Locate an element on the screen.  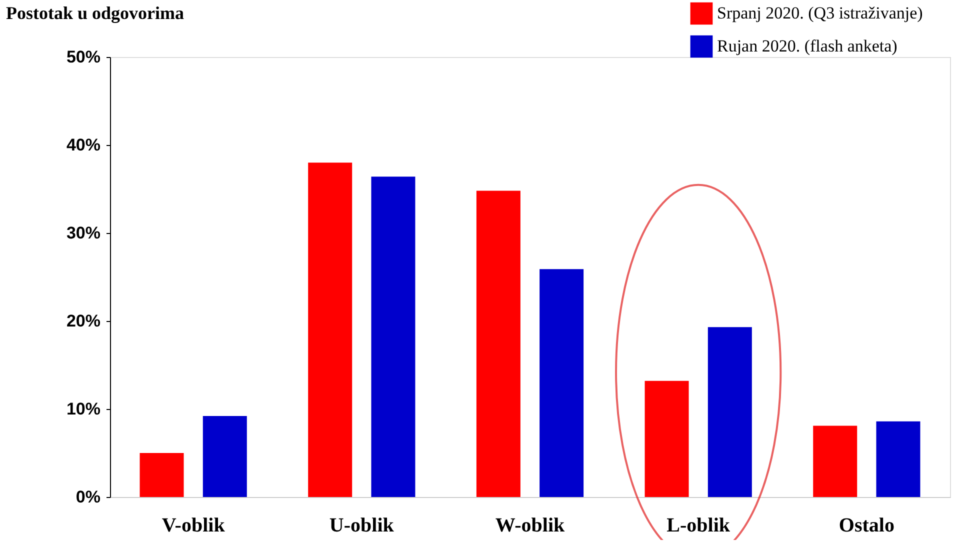
x-tick-label: Ostalo is located at coordinates (866, 525).